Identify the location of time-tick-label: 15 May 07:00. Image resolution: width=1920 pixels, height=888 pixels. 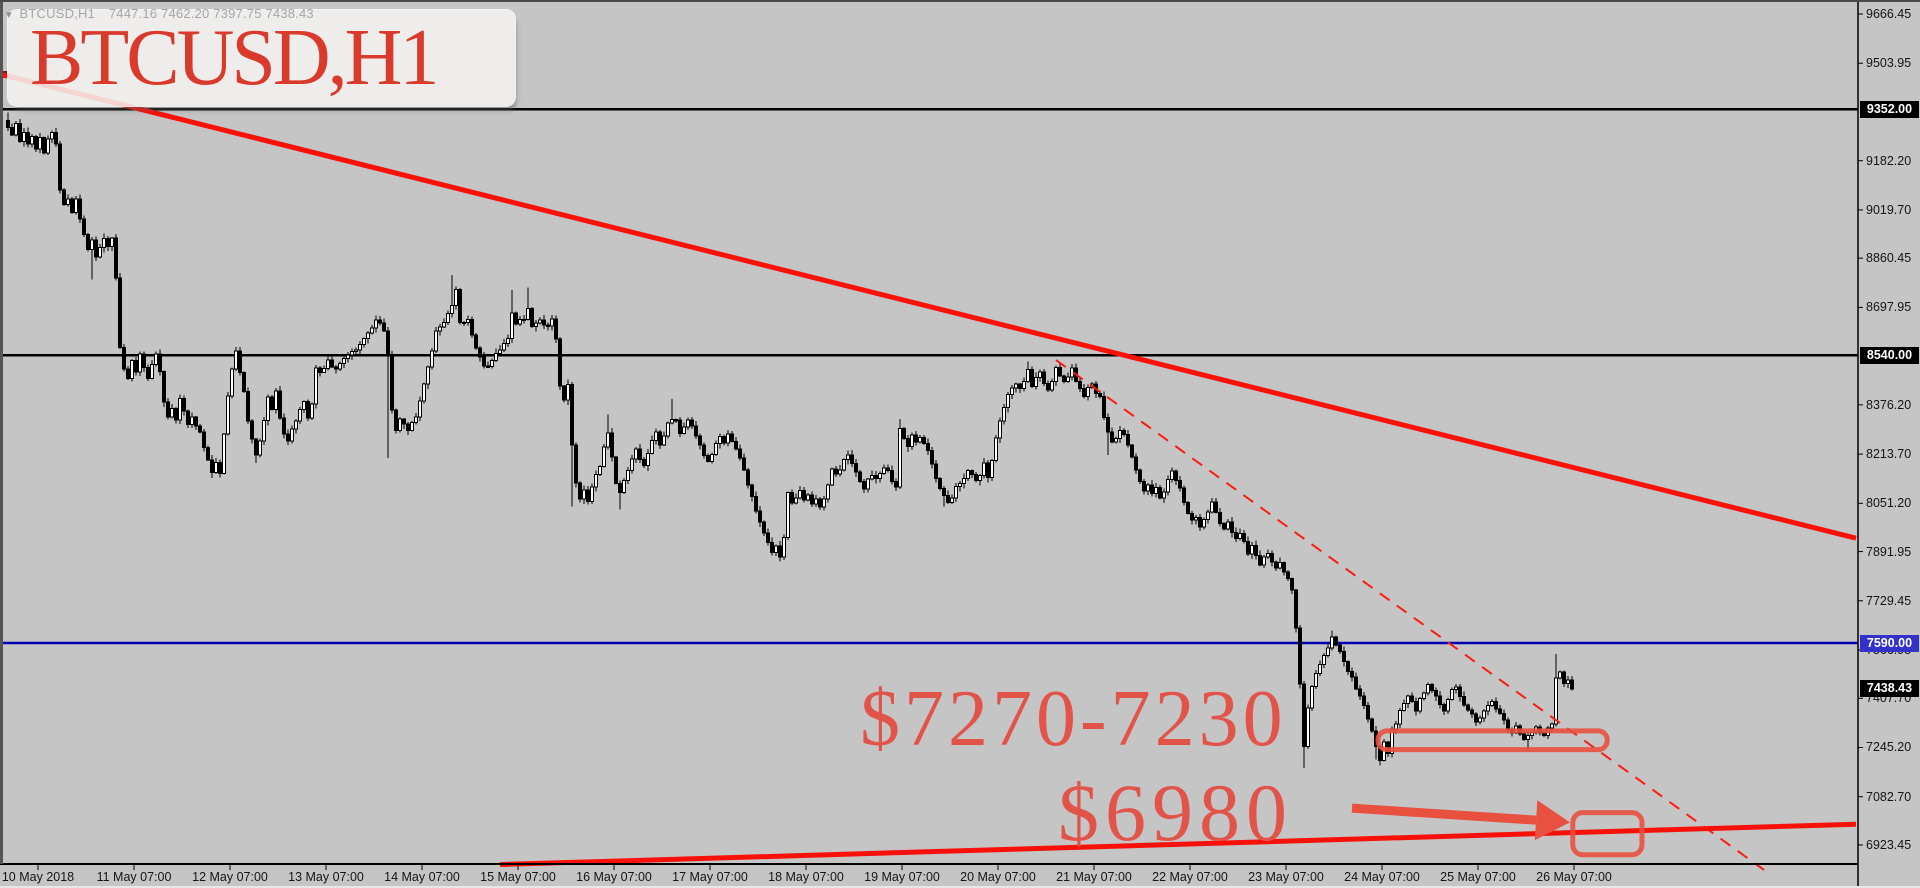
(518, 877).